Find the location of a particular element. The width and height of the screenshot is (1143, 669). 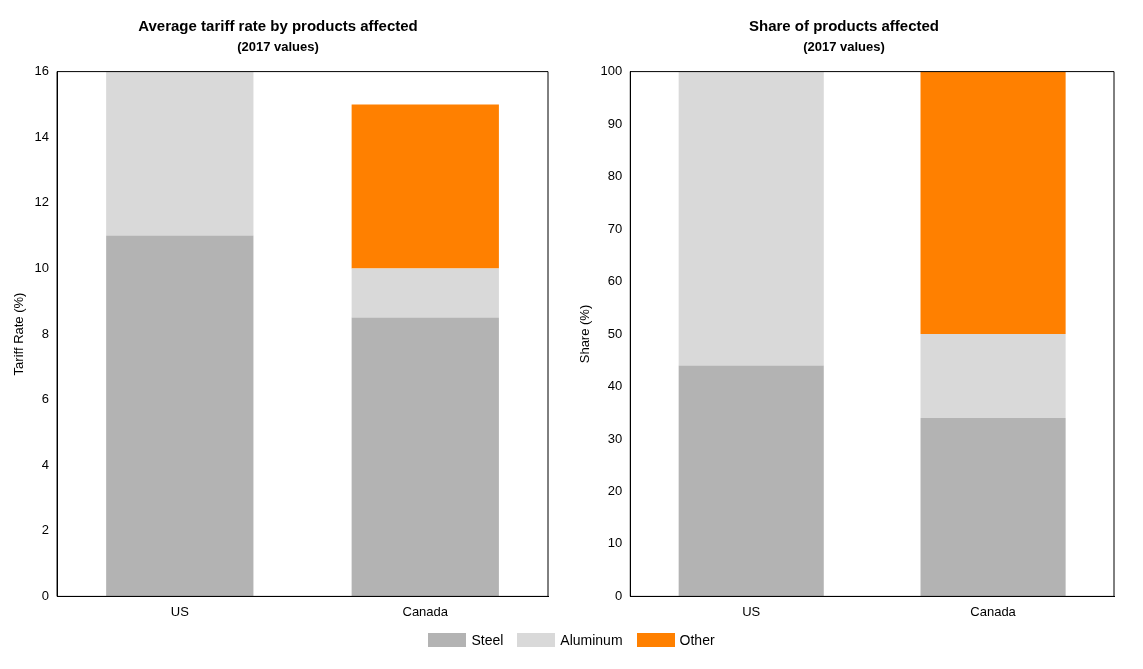

y-tick-label: 12 is located at coordinates (42, 202).